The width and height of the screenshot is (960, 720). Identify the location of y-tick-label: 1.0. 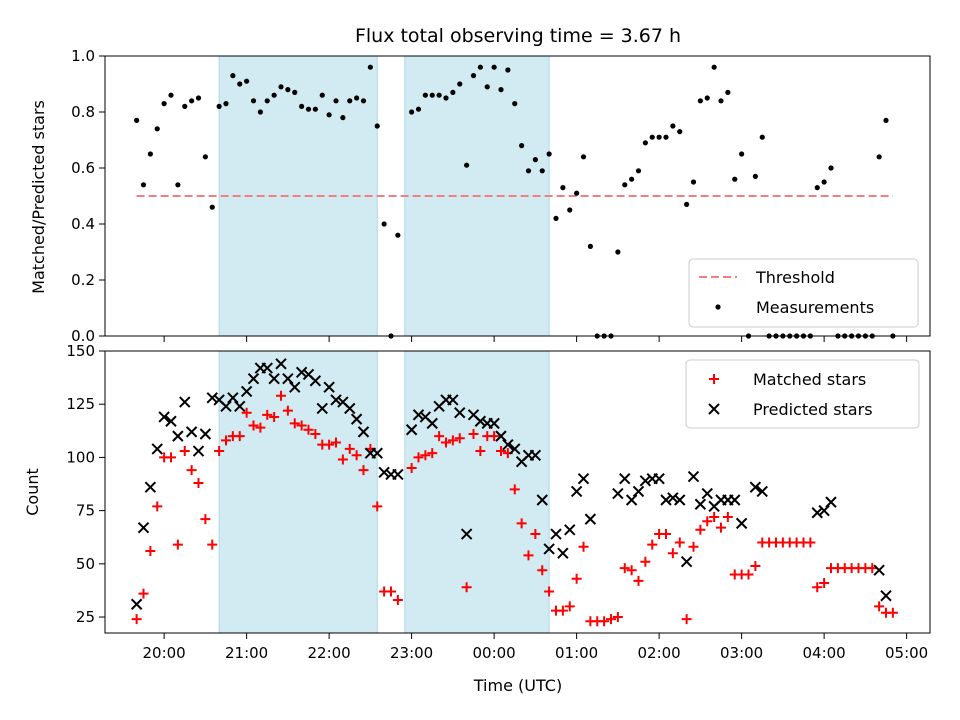
(83, 56).